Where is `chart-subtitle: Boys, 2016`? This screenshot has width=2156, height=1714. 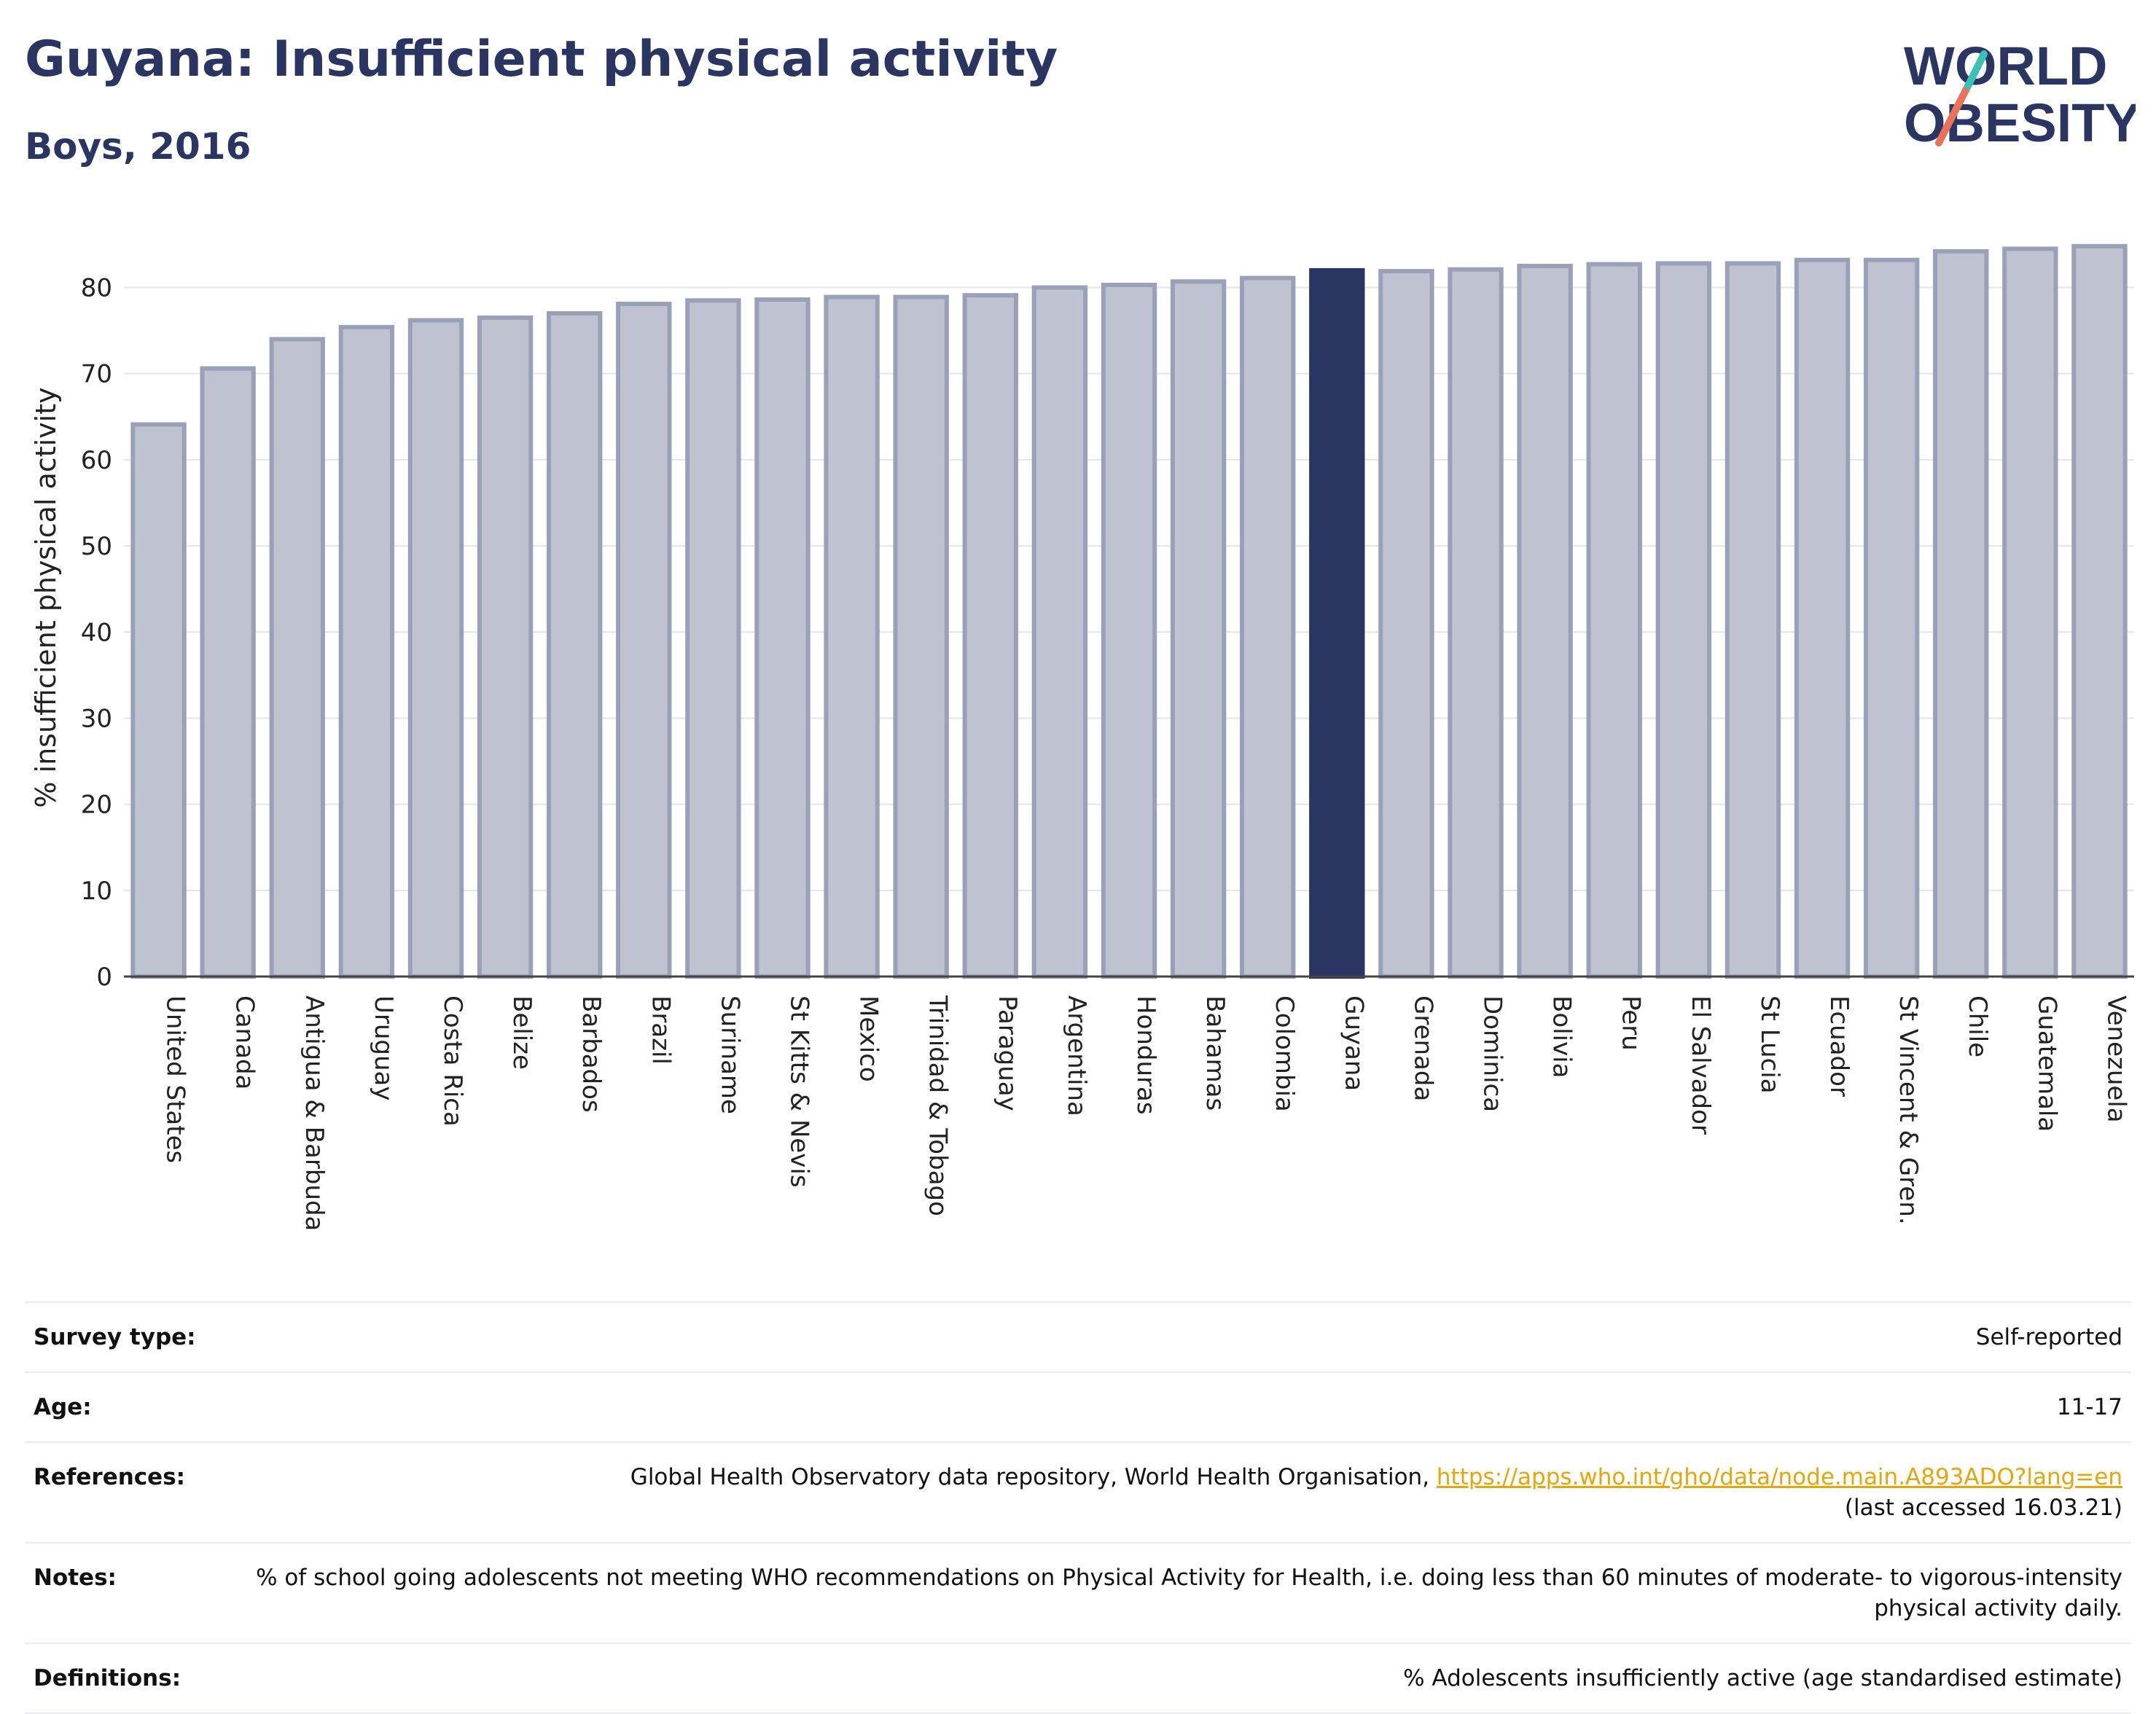 chart-subtitle: Boys, 2016 is located at coordinates (138, 146).